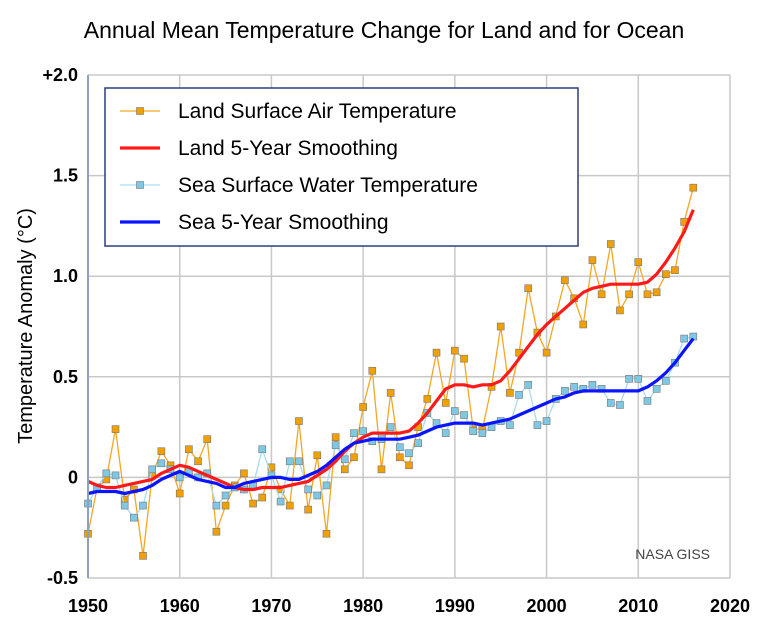 Image resolution: width=768 pixels, height=632 pixels. I want to click on legend-label: Land Surface Air Temperature, so click(317, 111).